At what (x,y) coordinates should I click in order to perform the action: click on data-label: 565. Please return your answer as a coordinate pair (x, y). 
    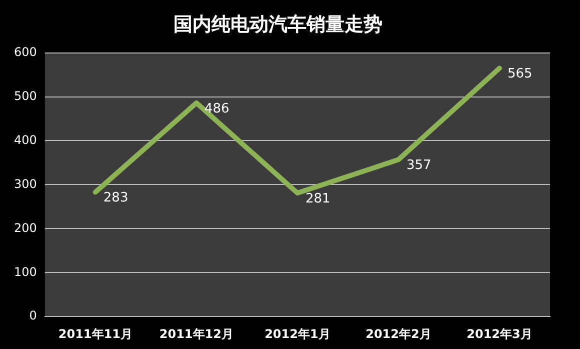
    Looking at the image, I should click on (519, 74).